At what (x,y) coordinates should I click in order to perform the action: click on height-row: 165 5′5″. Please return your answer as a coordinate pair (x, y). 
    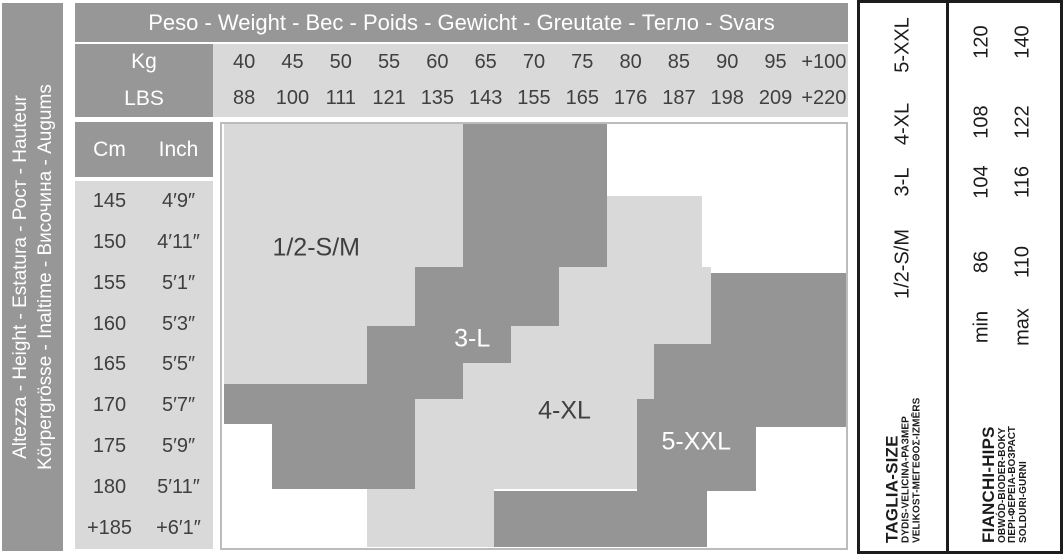
    Looking at the image, I should click on (144, 365).